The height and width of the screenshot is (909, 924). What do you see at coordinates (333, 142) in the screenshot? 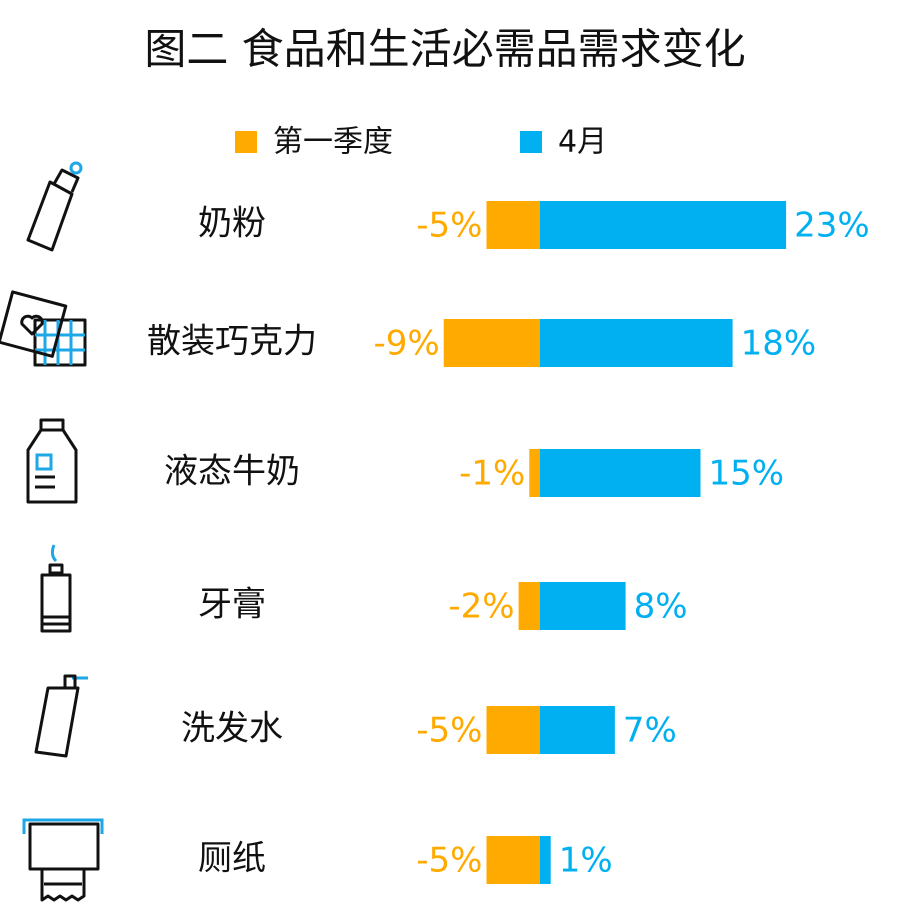
I see `legend-label: 第一季度` at bounding box center [333, 142].